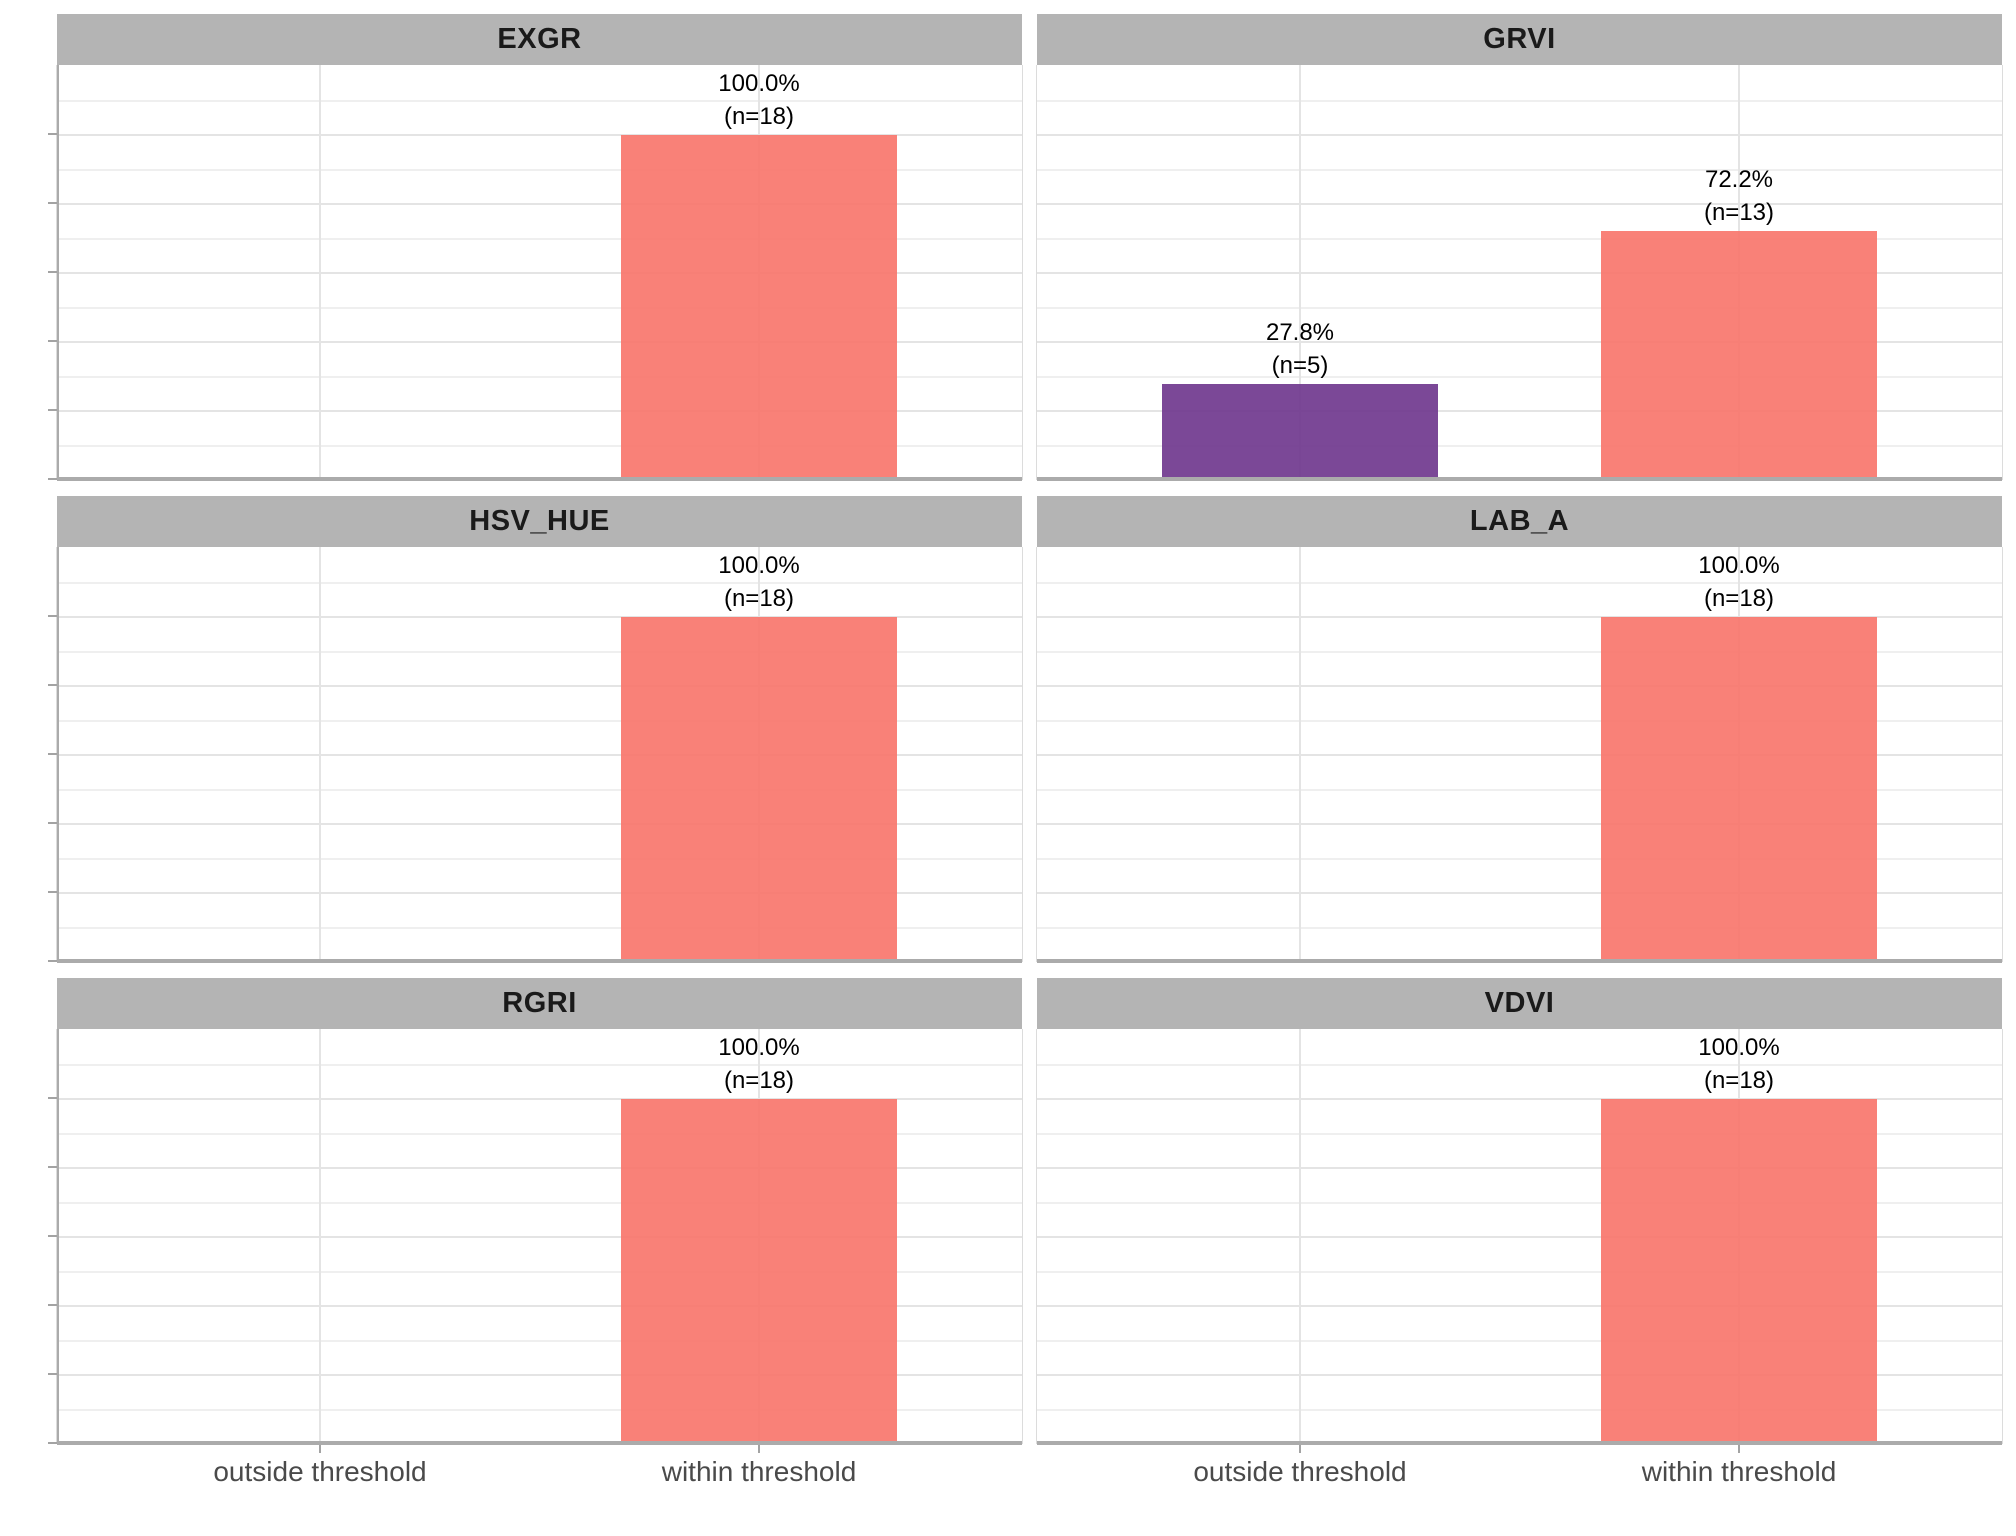 The width and height of the screenshot is (2016, 1536). What do you see at coordinates (1739, 212) in the screenshot?
I see `bar-label-count: (n=13)` at bounding box center [1739, 212].